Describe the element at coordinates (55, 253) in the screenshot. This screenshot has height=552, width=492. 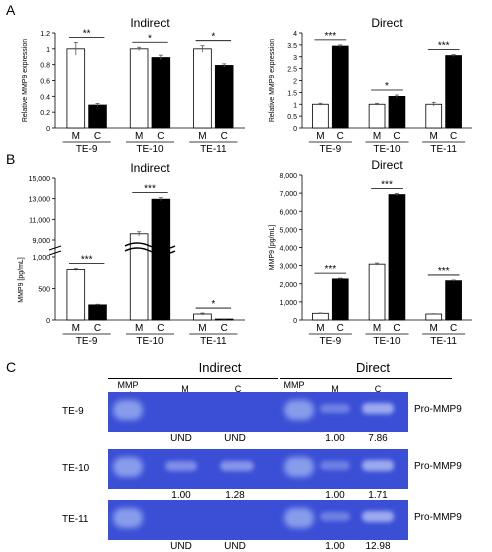
I see `b-indirect-axis-break` at that location.